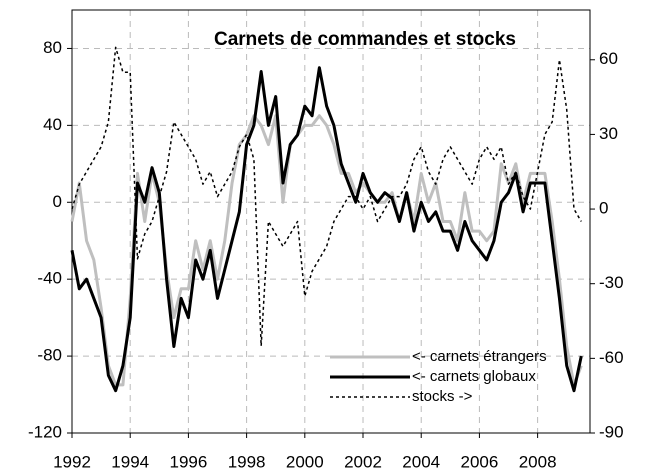 The image size is (647, 472). I want to click on legend-label: stocks ->, so click(442, 396).